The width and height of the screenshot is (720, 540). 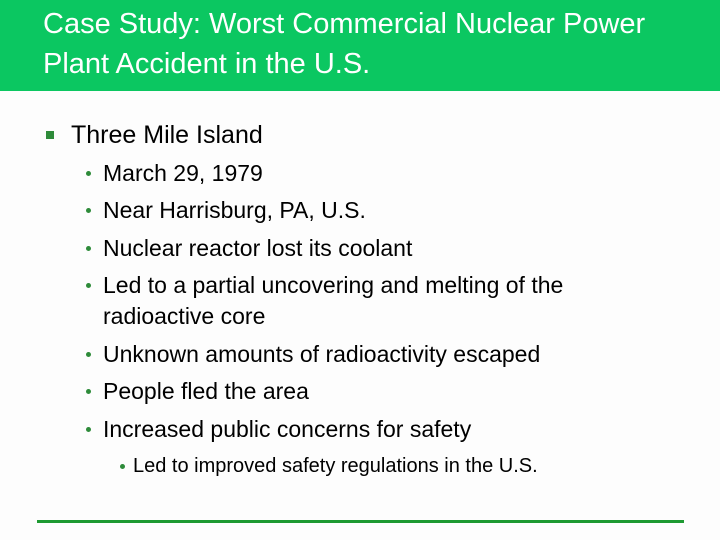 What do you see at coordinates (206, 391) in the screenshot?
I see `sub-bullet-text: People fled the area` at bounding box center [206, 391].